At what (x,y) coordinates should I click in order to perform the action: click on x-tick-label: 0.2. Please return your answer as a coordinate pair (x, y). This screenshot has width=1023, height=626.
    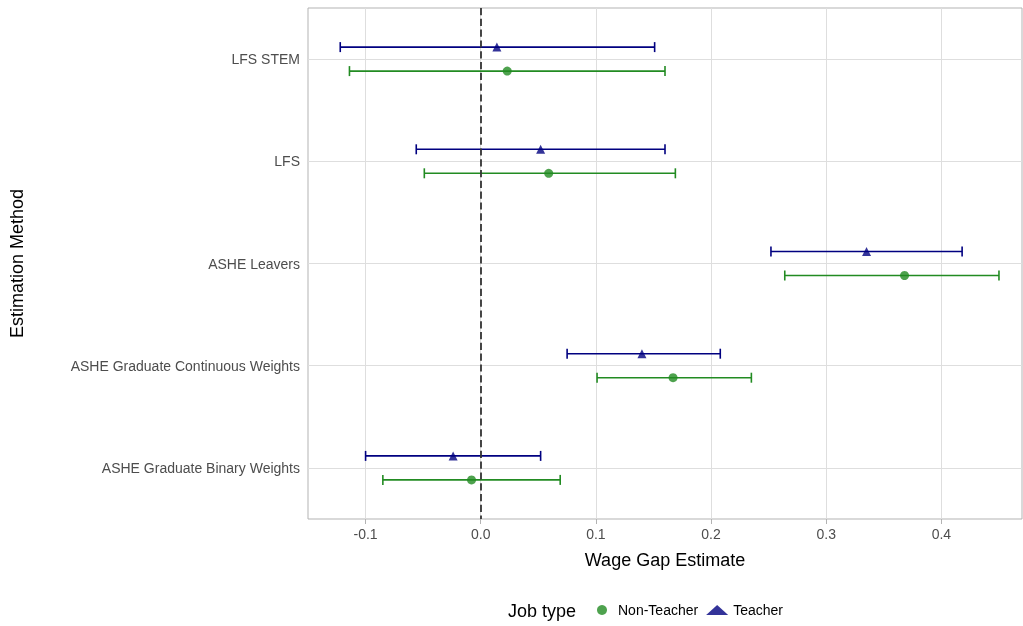
    Looking at the image, I should click on (711, 534).